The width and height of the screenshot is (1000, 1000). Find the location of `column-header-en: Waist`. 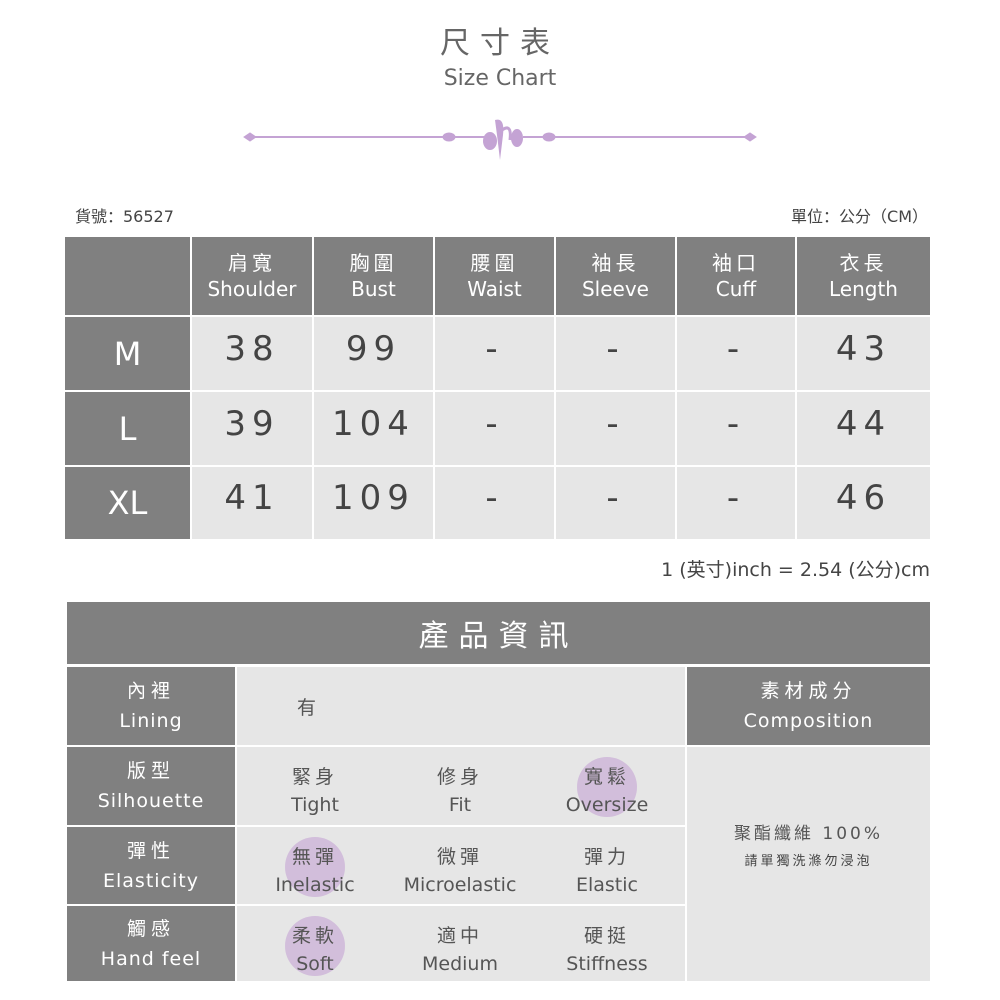

column-header-en: Waist is located at coordinates (494, 289).